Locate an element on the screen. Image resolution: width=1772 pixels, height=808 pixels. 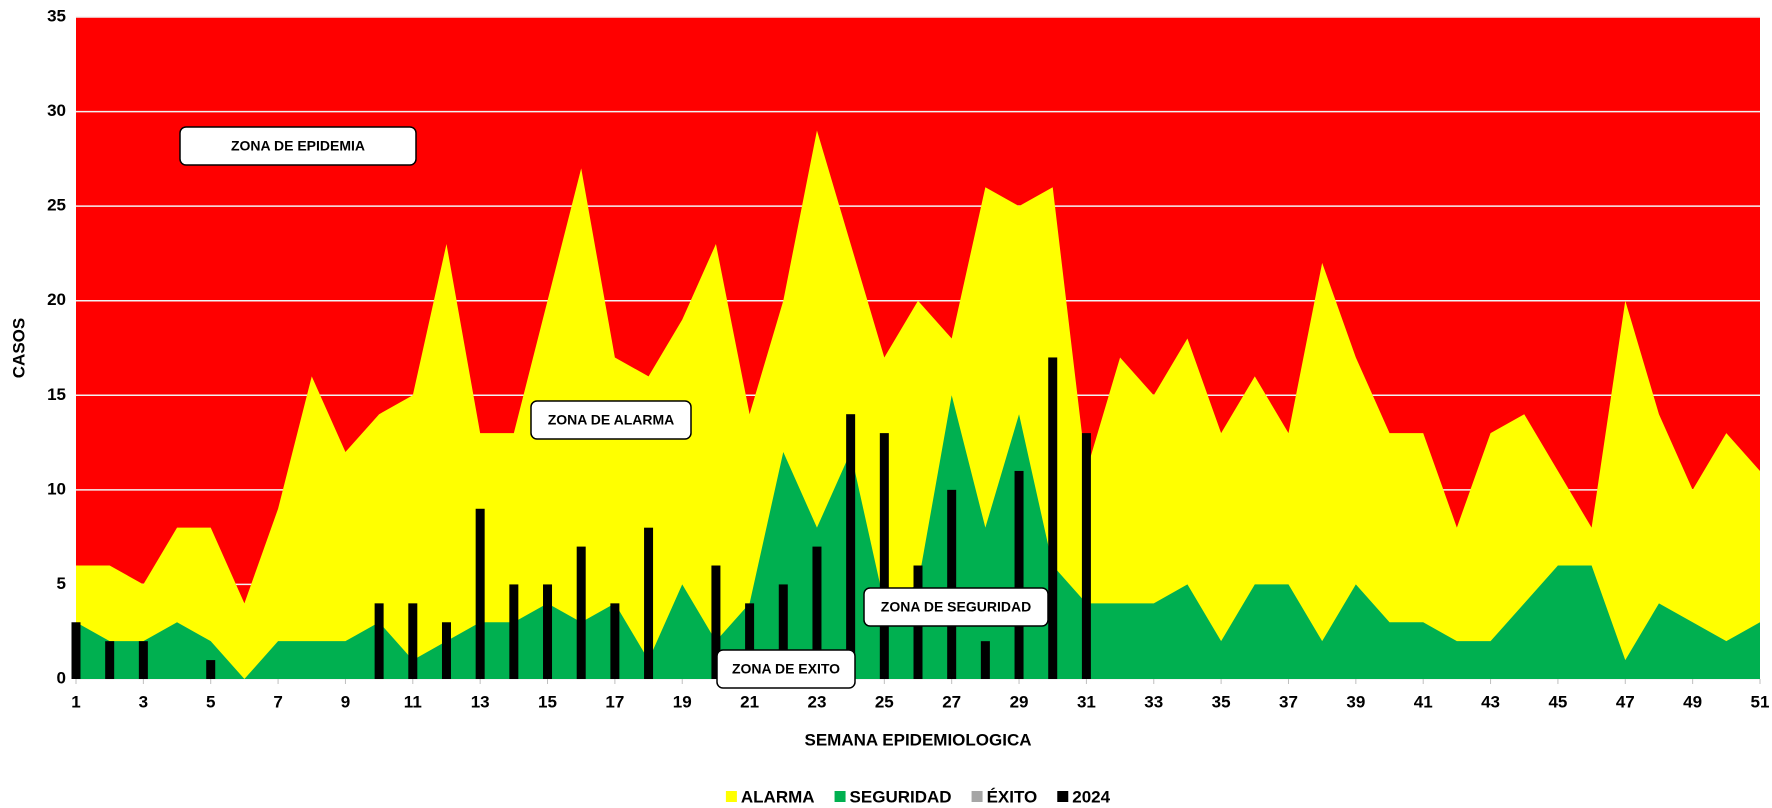
y-tick-label: 25 is located at coordinates (56, 205).